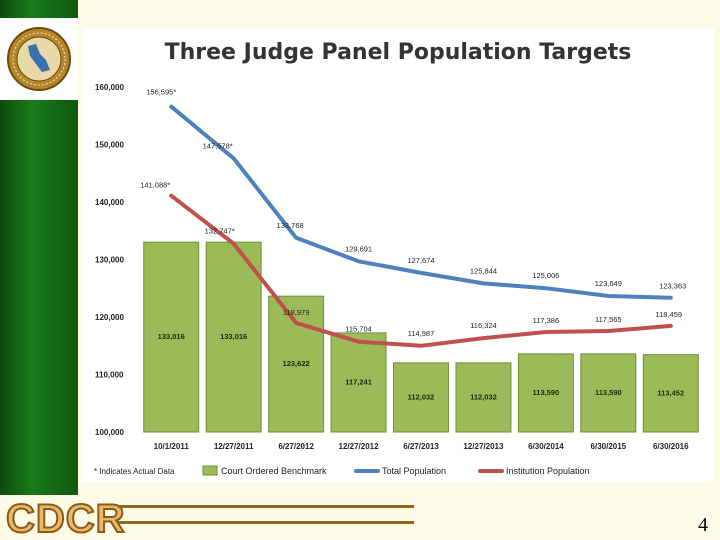 This screenshot has width=720, height=540. Describe the element at coordinates (274, 471) in the screenshot. I see `legend-label: Court Ordered Benchmark` at that location.